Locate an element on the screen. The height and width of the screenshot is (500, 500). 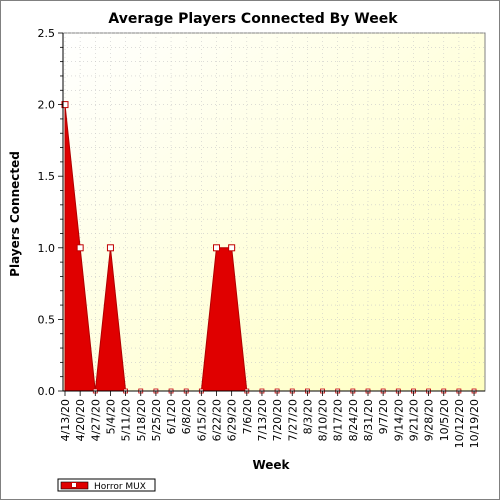
x-tick-label: 8/10/20 is located at coordinates (323, 420).